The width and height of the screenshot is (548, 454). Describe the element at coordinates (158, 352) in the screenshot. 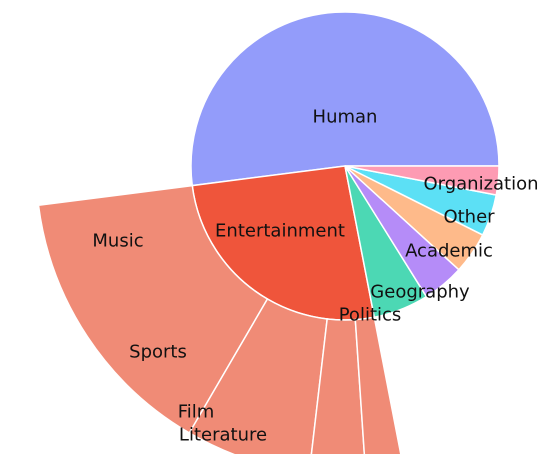

I see `label-sports: Sports` at that location.